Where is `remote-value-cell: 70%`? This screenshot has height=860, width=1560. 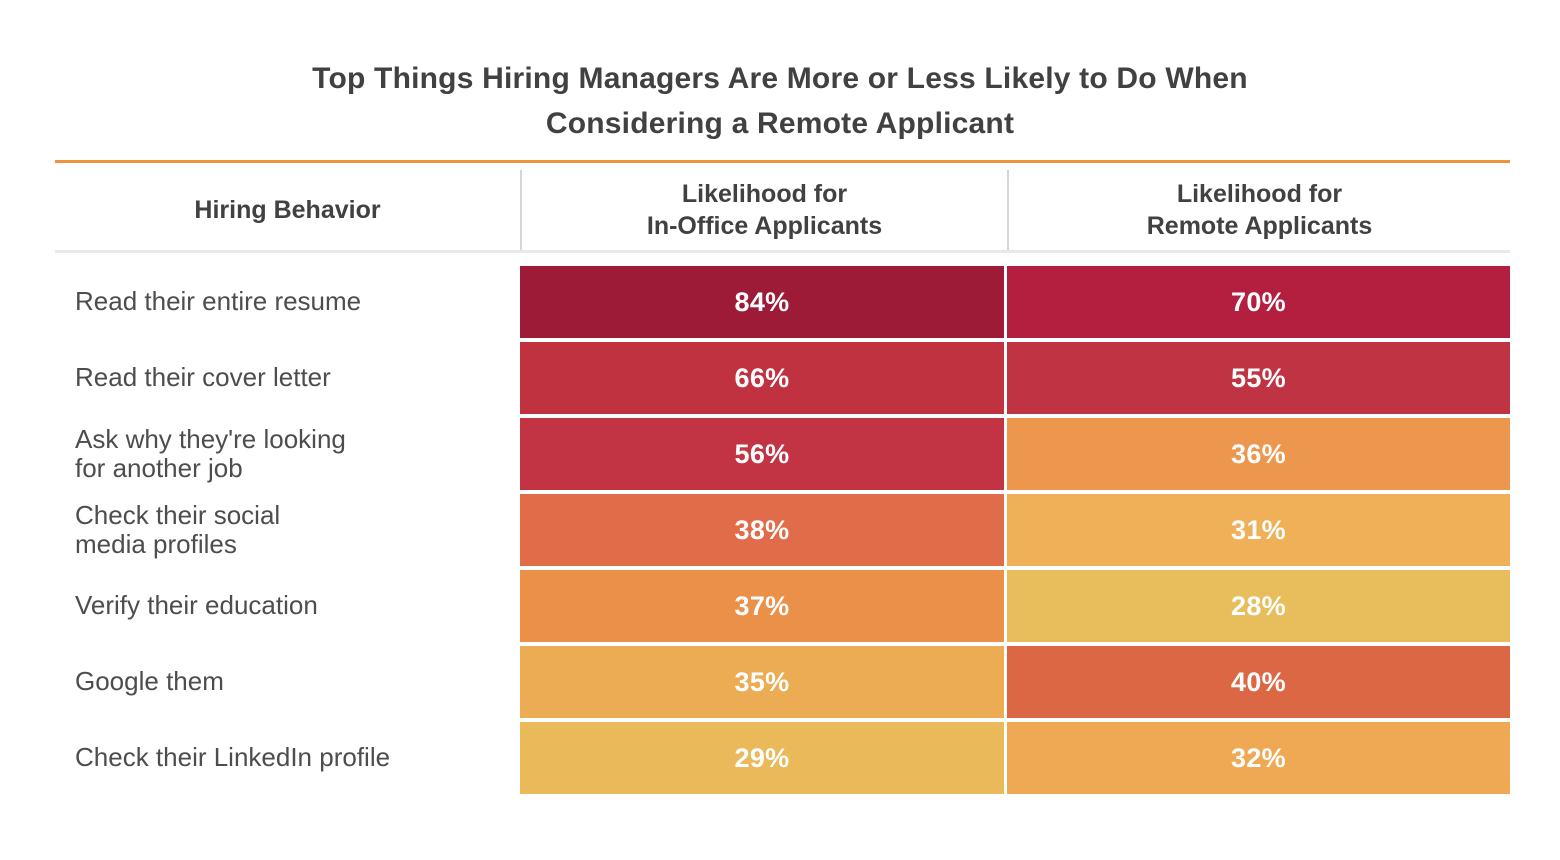
remote-value-cell: 70% is located at coordinates (1258, 302).